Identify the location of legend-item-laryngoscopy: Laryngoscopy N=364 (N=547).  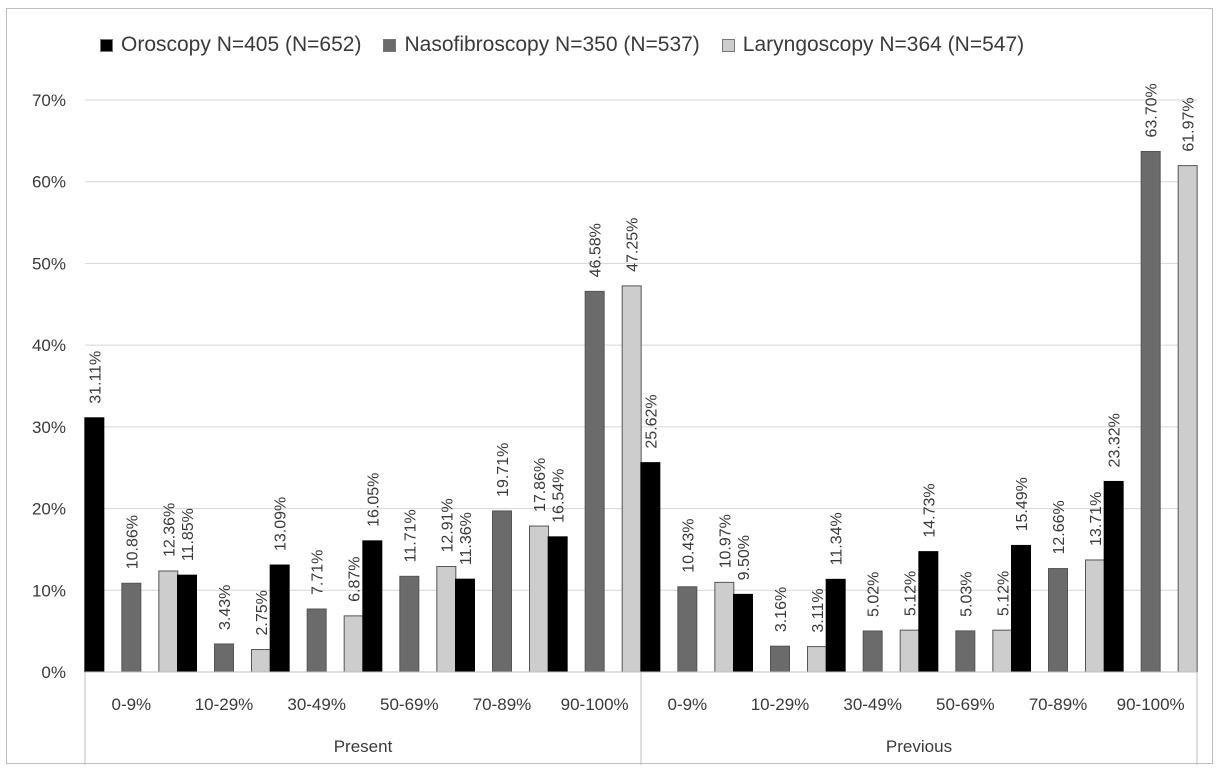
(873, 45).